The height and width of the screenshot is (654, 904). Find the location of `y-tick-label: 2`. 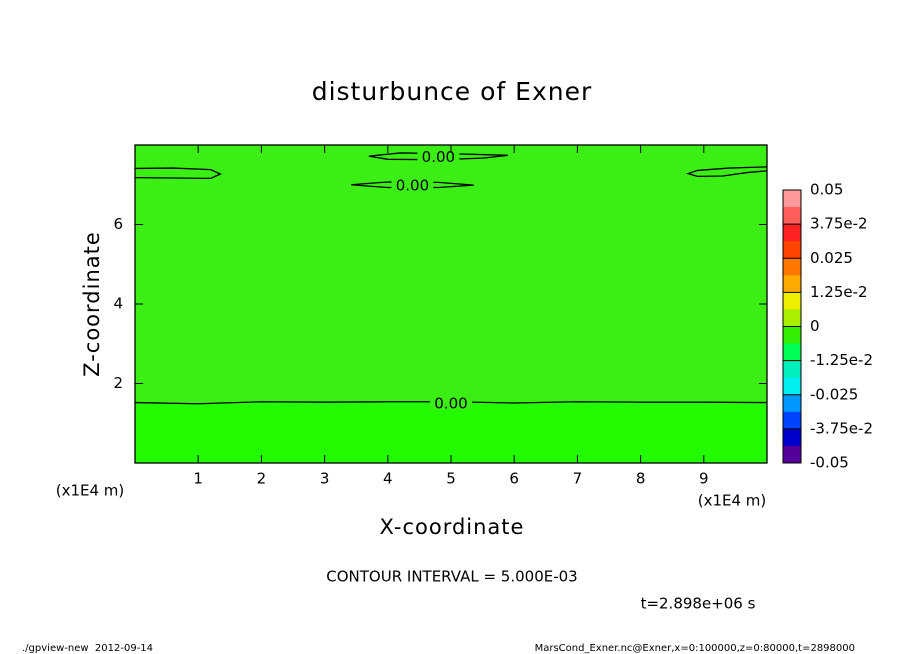

y-tick-label: 2 is located at coordinates (118, 383).